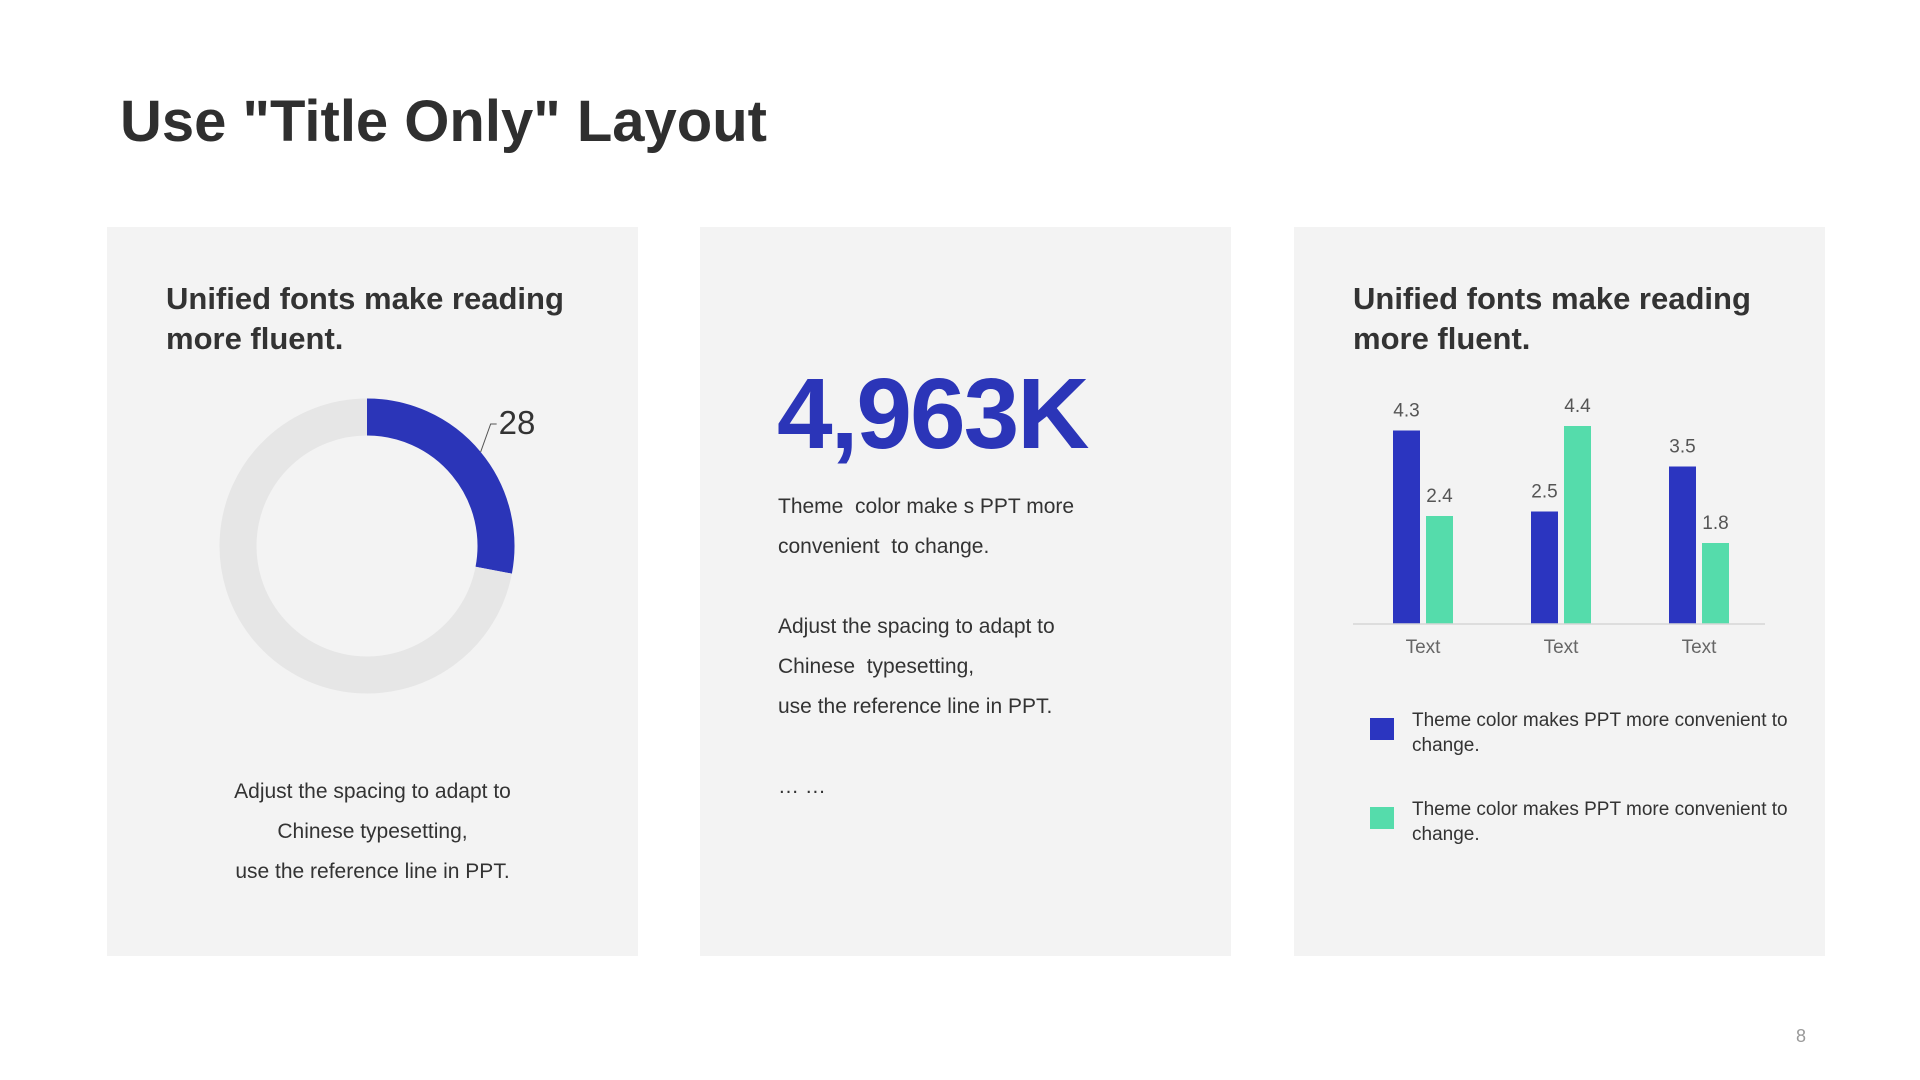 The height and width of the screenshot is (1080, 1920). What do you see at coordinates (933, 414) in the screenshot?
I see `big-stat-value: 4,963K` at bounding box center [933, 414].